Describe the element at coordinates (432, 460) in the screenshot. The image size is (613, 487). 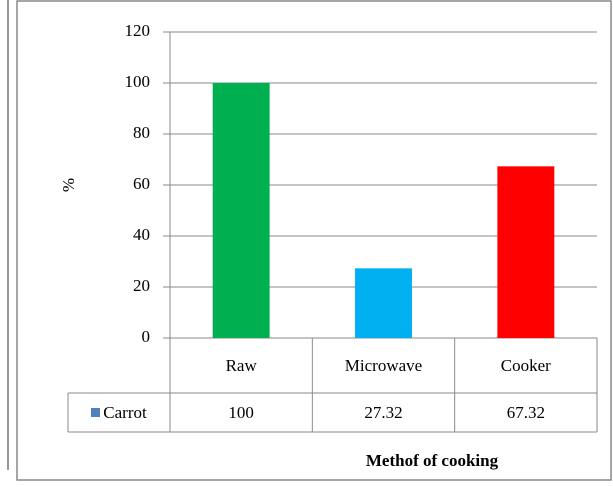
I see `x-axis-label: Methof of cooking` at that location.